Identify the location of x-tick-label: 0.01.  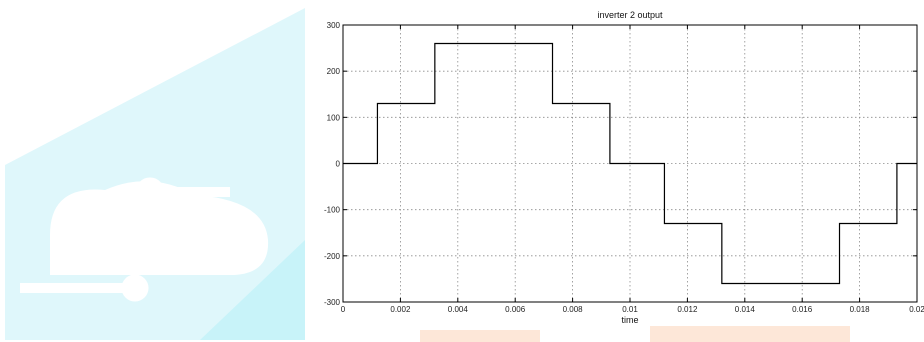
(630, 309).